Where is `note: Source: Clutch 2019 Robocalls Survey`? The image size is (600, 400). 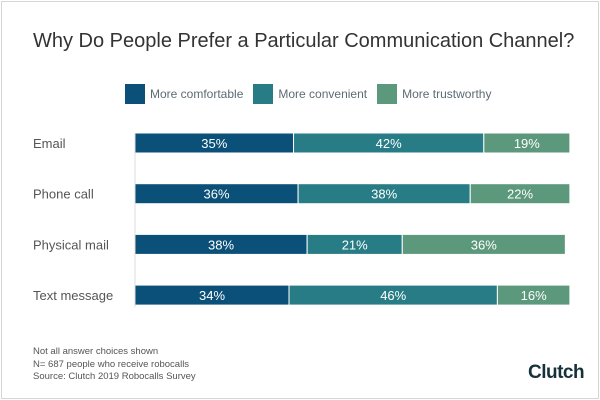 note: Source: Clutch 2019 Robocalls Survey is located at coordinates (114, 376).